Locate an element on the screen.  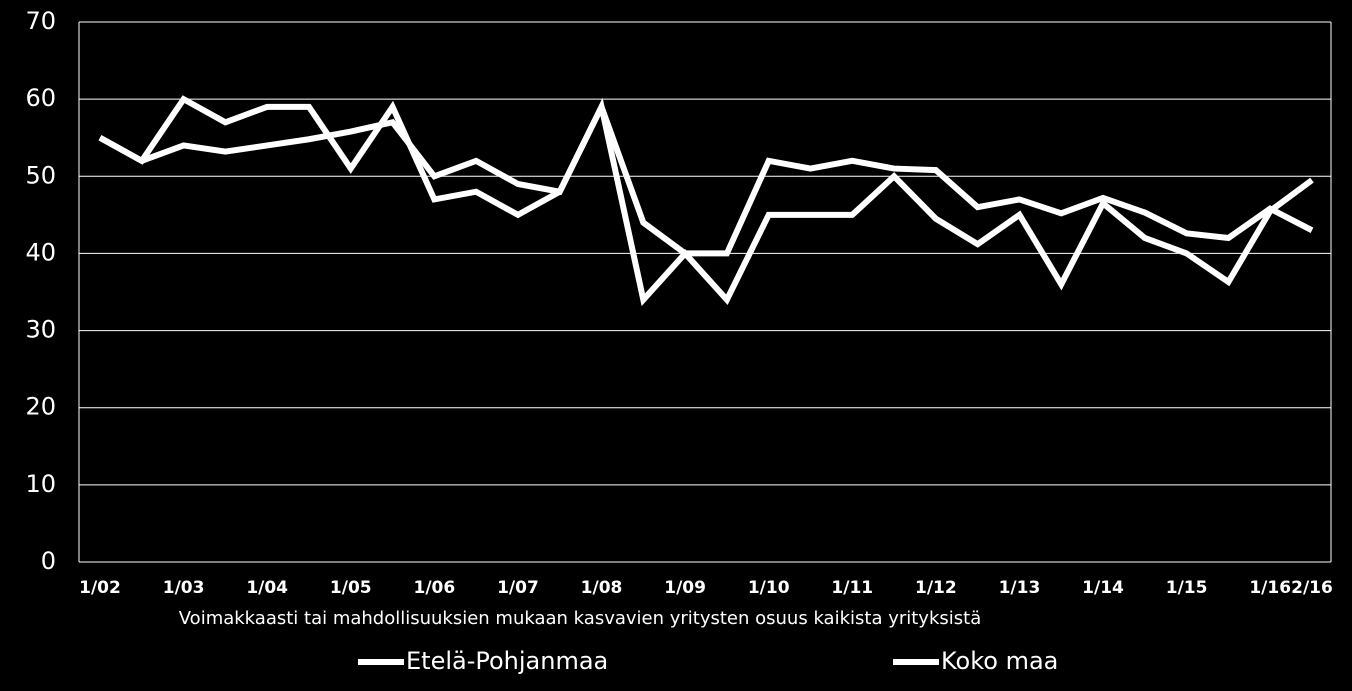
x-tick-label: 2/16 is located at coordinates (1312, 588).